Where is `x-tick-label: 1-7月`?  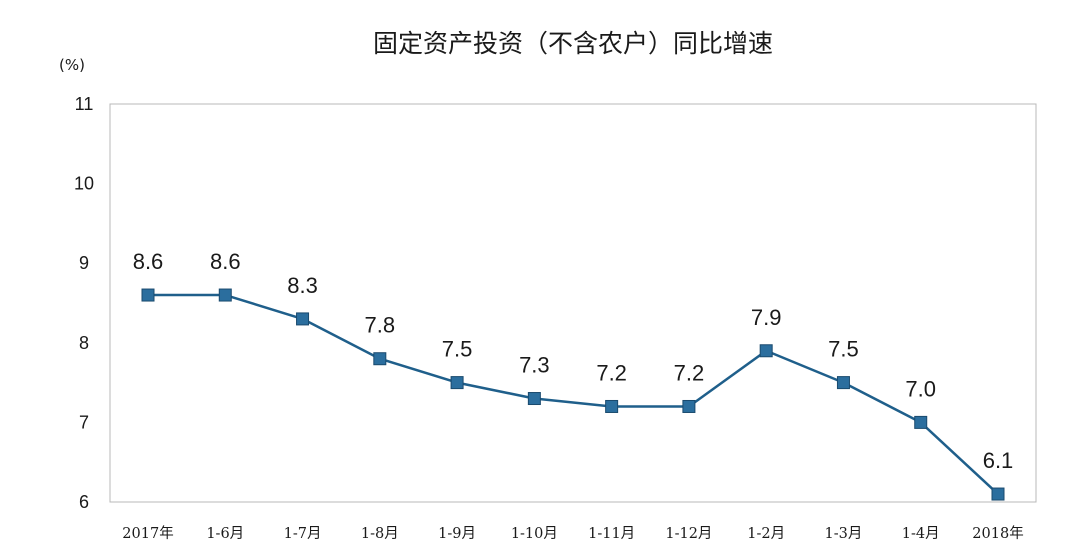
x-tick-label: 1-7月 is located at coordinates (303, 534).